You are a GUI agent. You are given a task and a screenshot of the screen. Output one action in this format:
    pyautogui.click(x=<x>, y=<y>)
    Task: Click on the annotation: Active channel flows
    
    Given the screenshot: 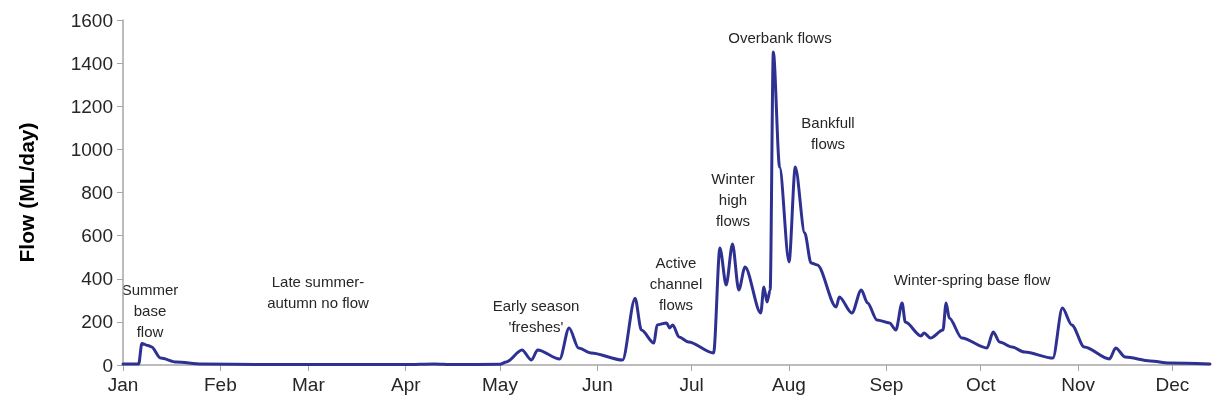 What is the action you would take?
    pyautogui.click(x=676, y=283)
    